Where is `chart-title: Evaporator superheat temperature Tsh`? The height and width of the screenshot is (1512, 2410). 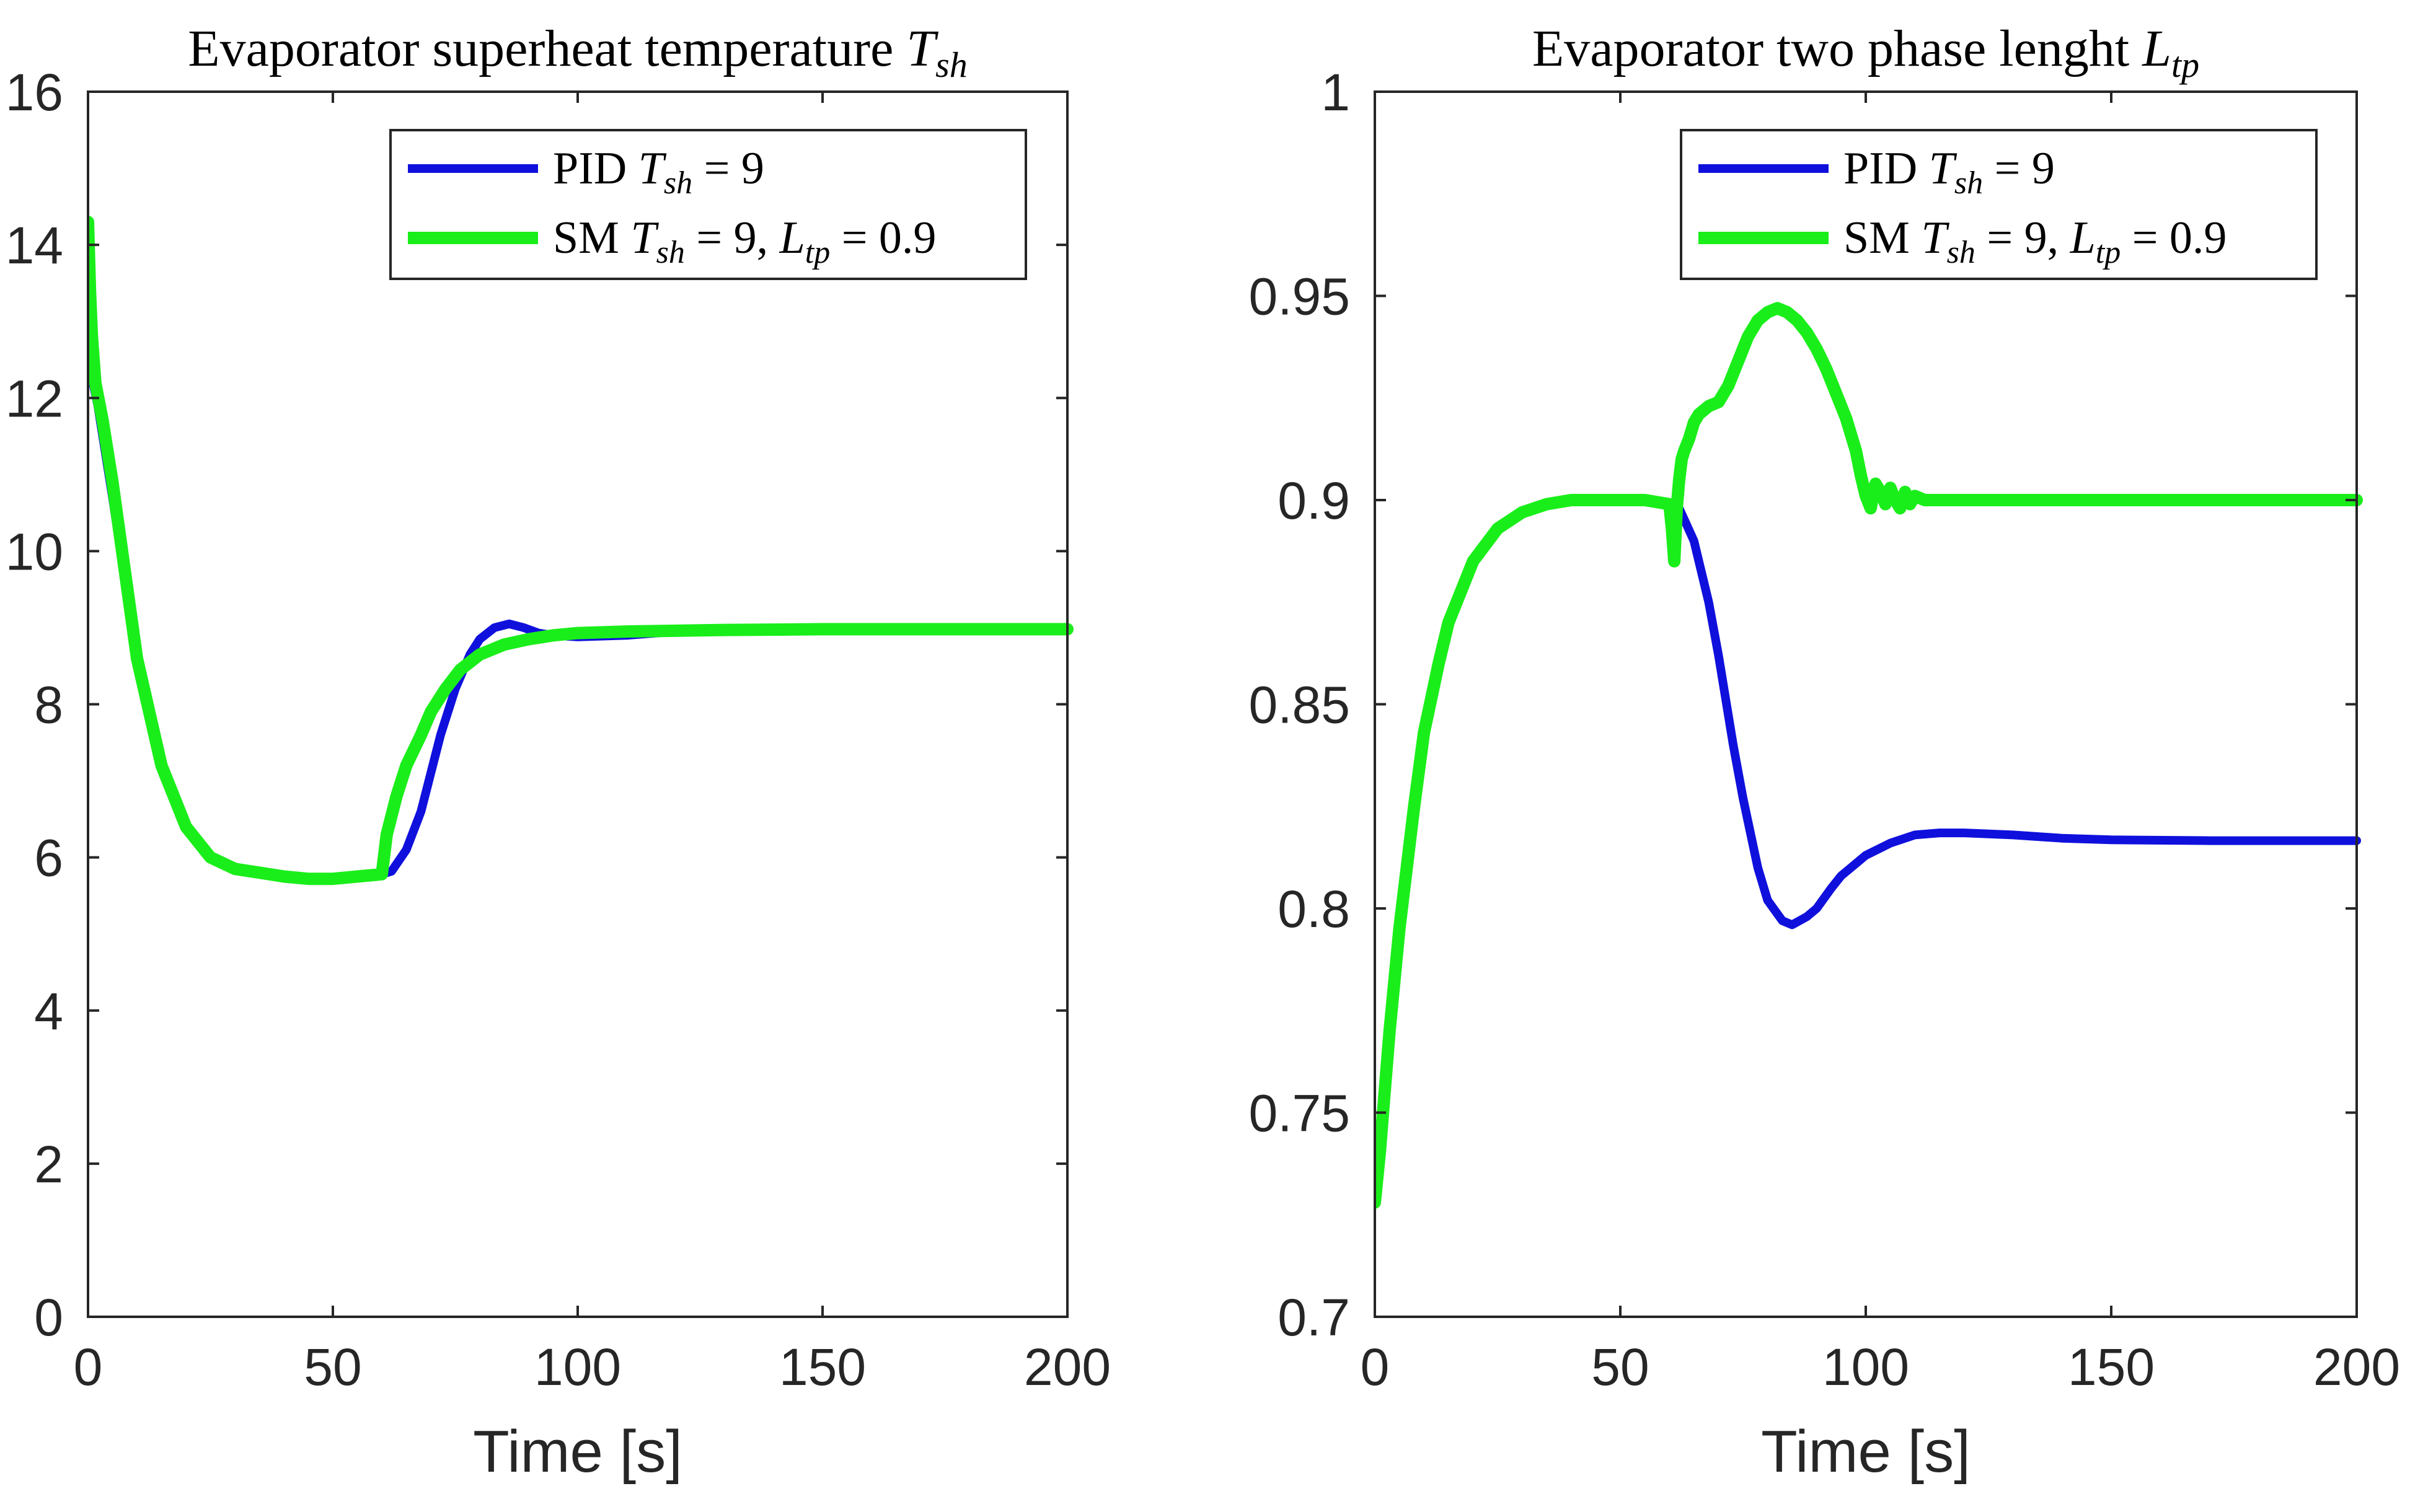 chart-title: Evaporator superheat temperature Tsh is located at coordinates (578, 52).